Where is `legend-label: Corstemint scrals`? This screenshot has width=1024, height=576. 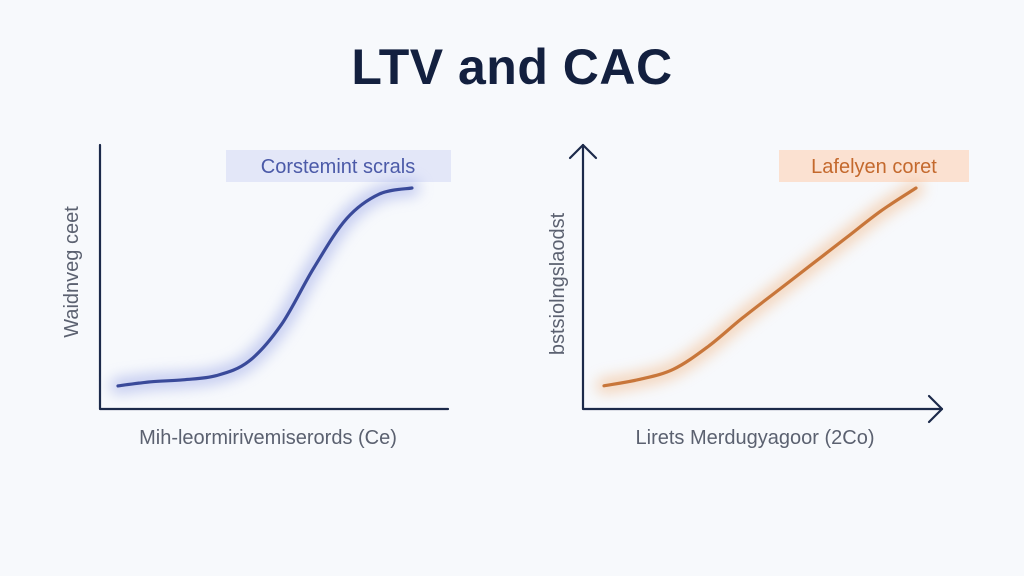
legend-label: Corstemint scrals is located at coordinates (338, 167).